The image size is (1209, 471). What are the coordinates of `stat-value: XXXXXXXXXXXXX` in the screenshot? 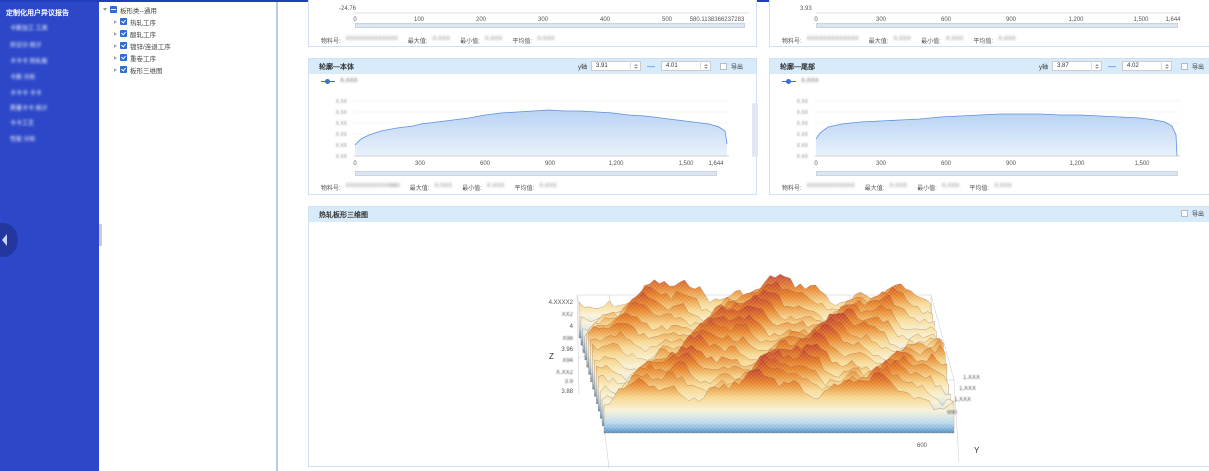 It's located at (832, 39).